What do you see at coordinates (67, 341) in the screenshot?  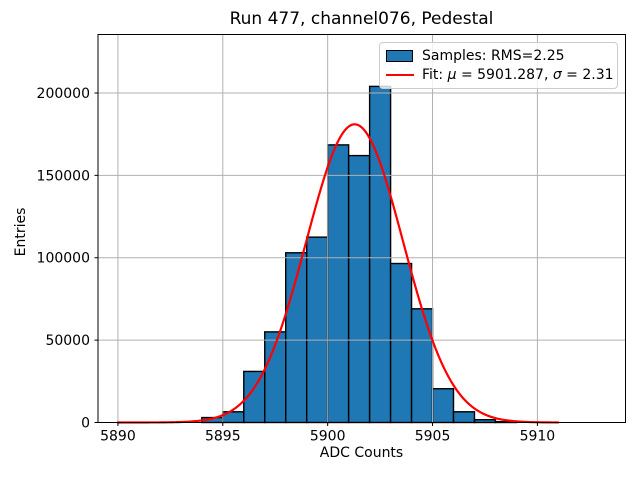 I see `y-tick-label: 50000` at bounding box center [67, 341].